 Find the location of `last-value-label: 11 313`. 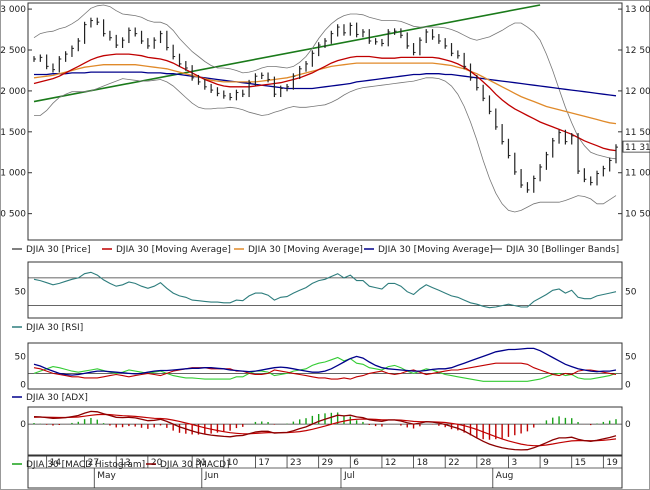

last-value-label: 11 313 is located at coordinates (637, 148).